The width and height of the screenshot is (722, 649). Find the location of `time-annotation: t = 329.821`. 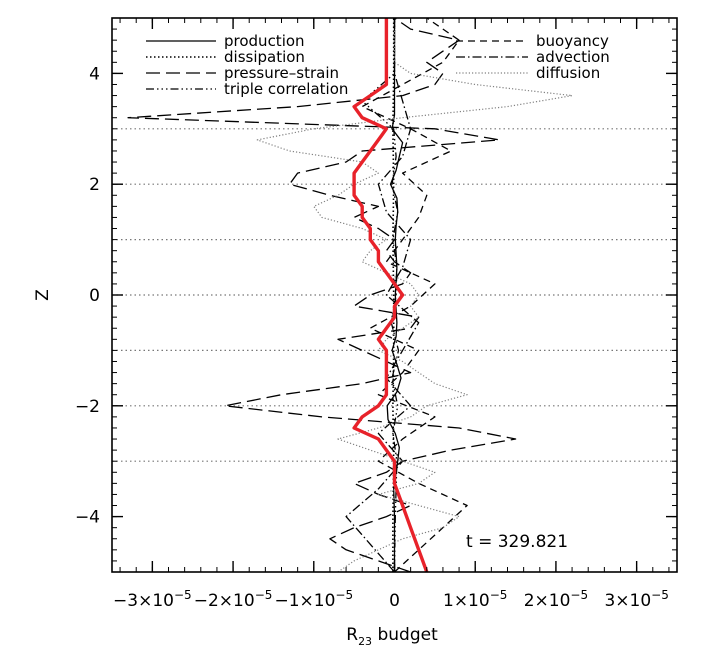

time-annotation: t = 329.821 is located at coordinates (517, 542).